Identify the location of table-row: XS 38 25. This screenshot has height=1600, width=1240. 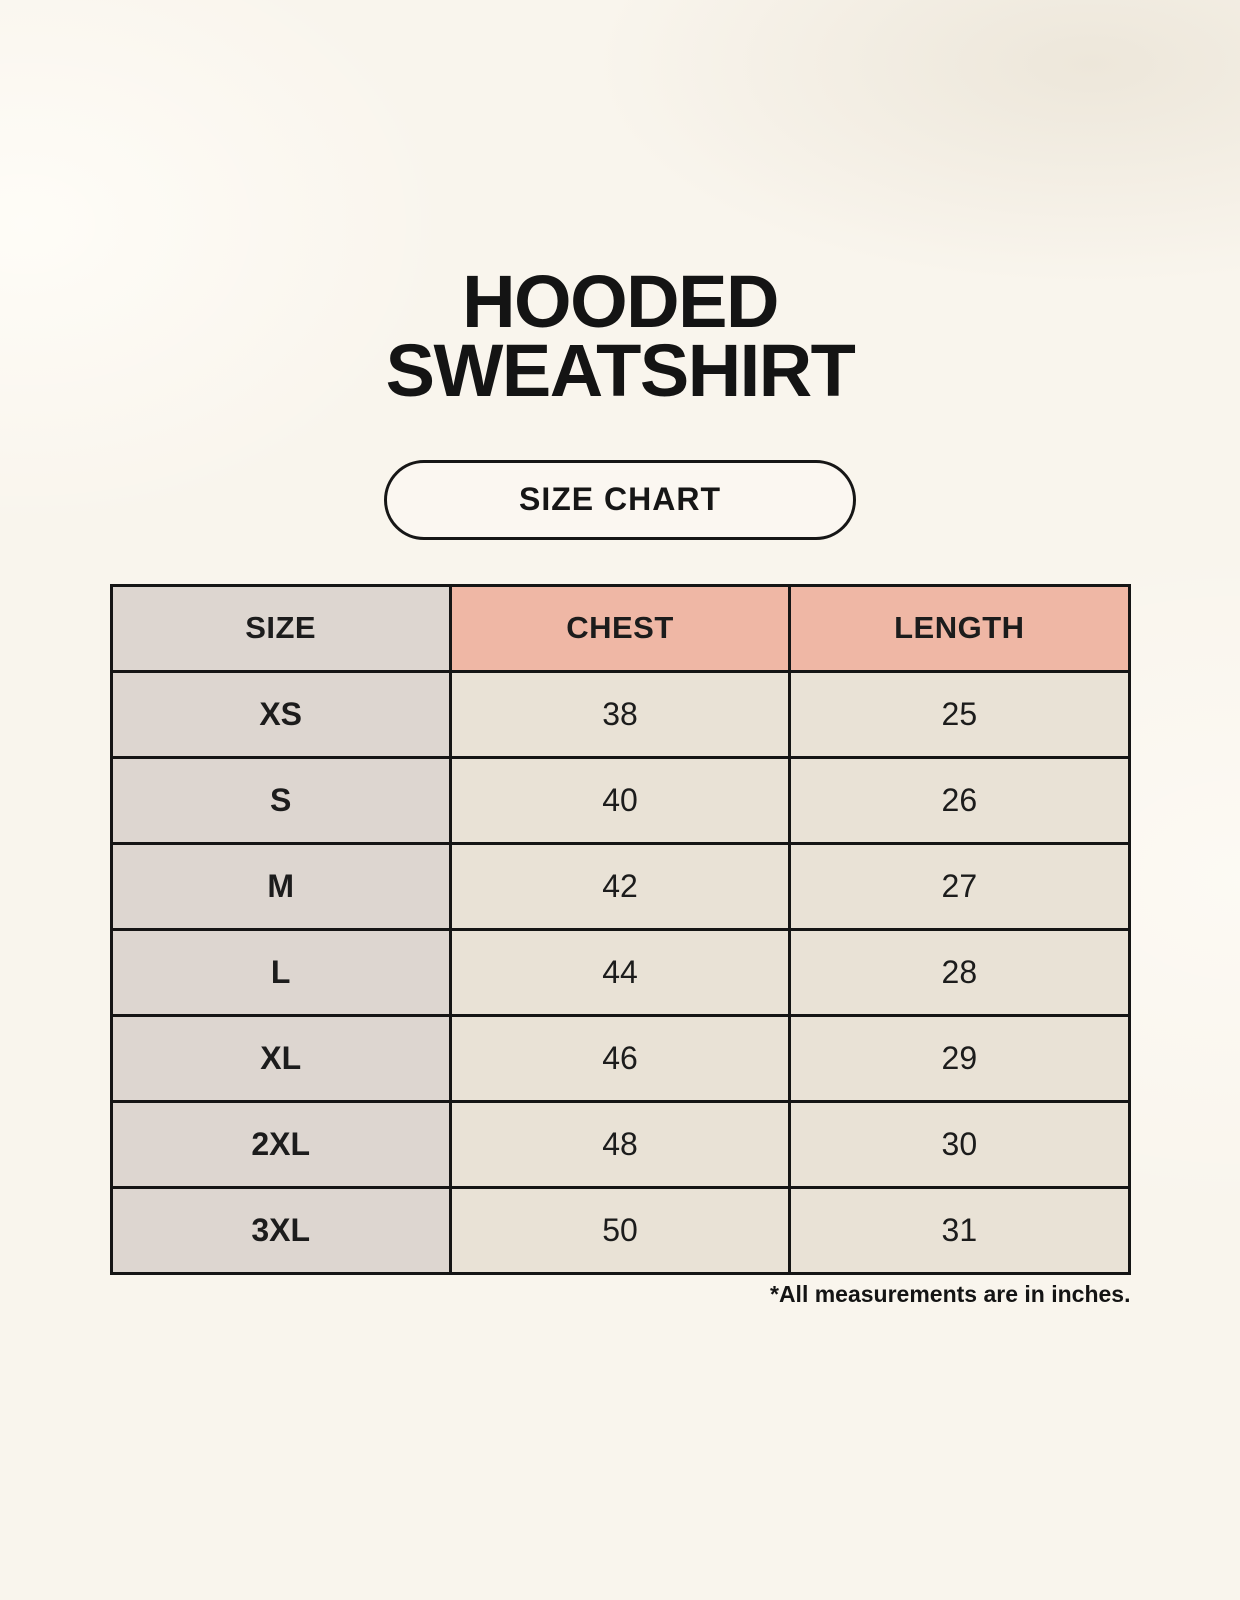
(620, 714).